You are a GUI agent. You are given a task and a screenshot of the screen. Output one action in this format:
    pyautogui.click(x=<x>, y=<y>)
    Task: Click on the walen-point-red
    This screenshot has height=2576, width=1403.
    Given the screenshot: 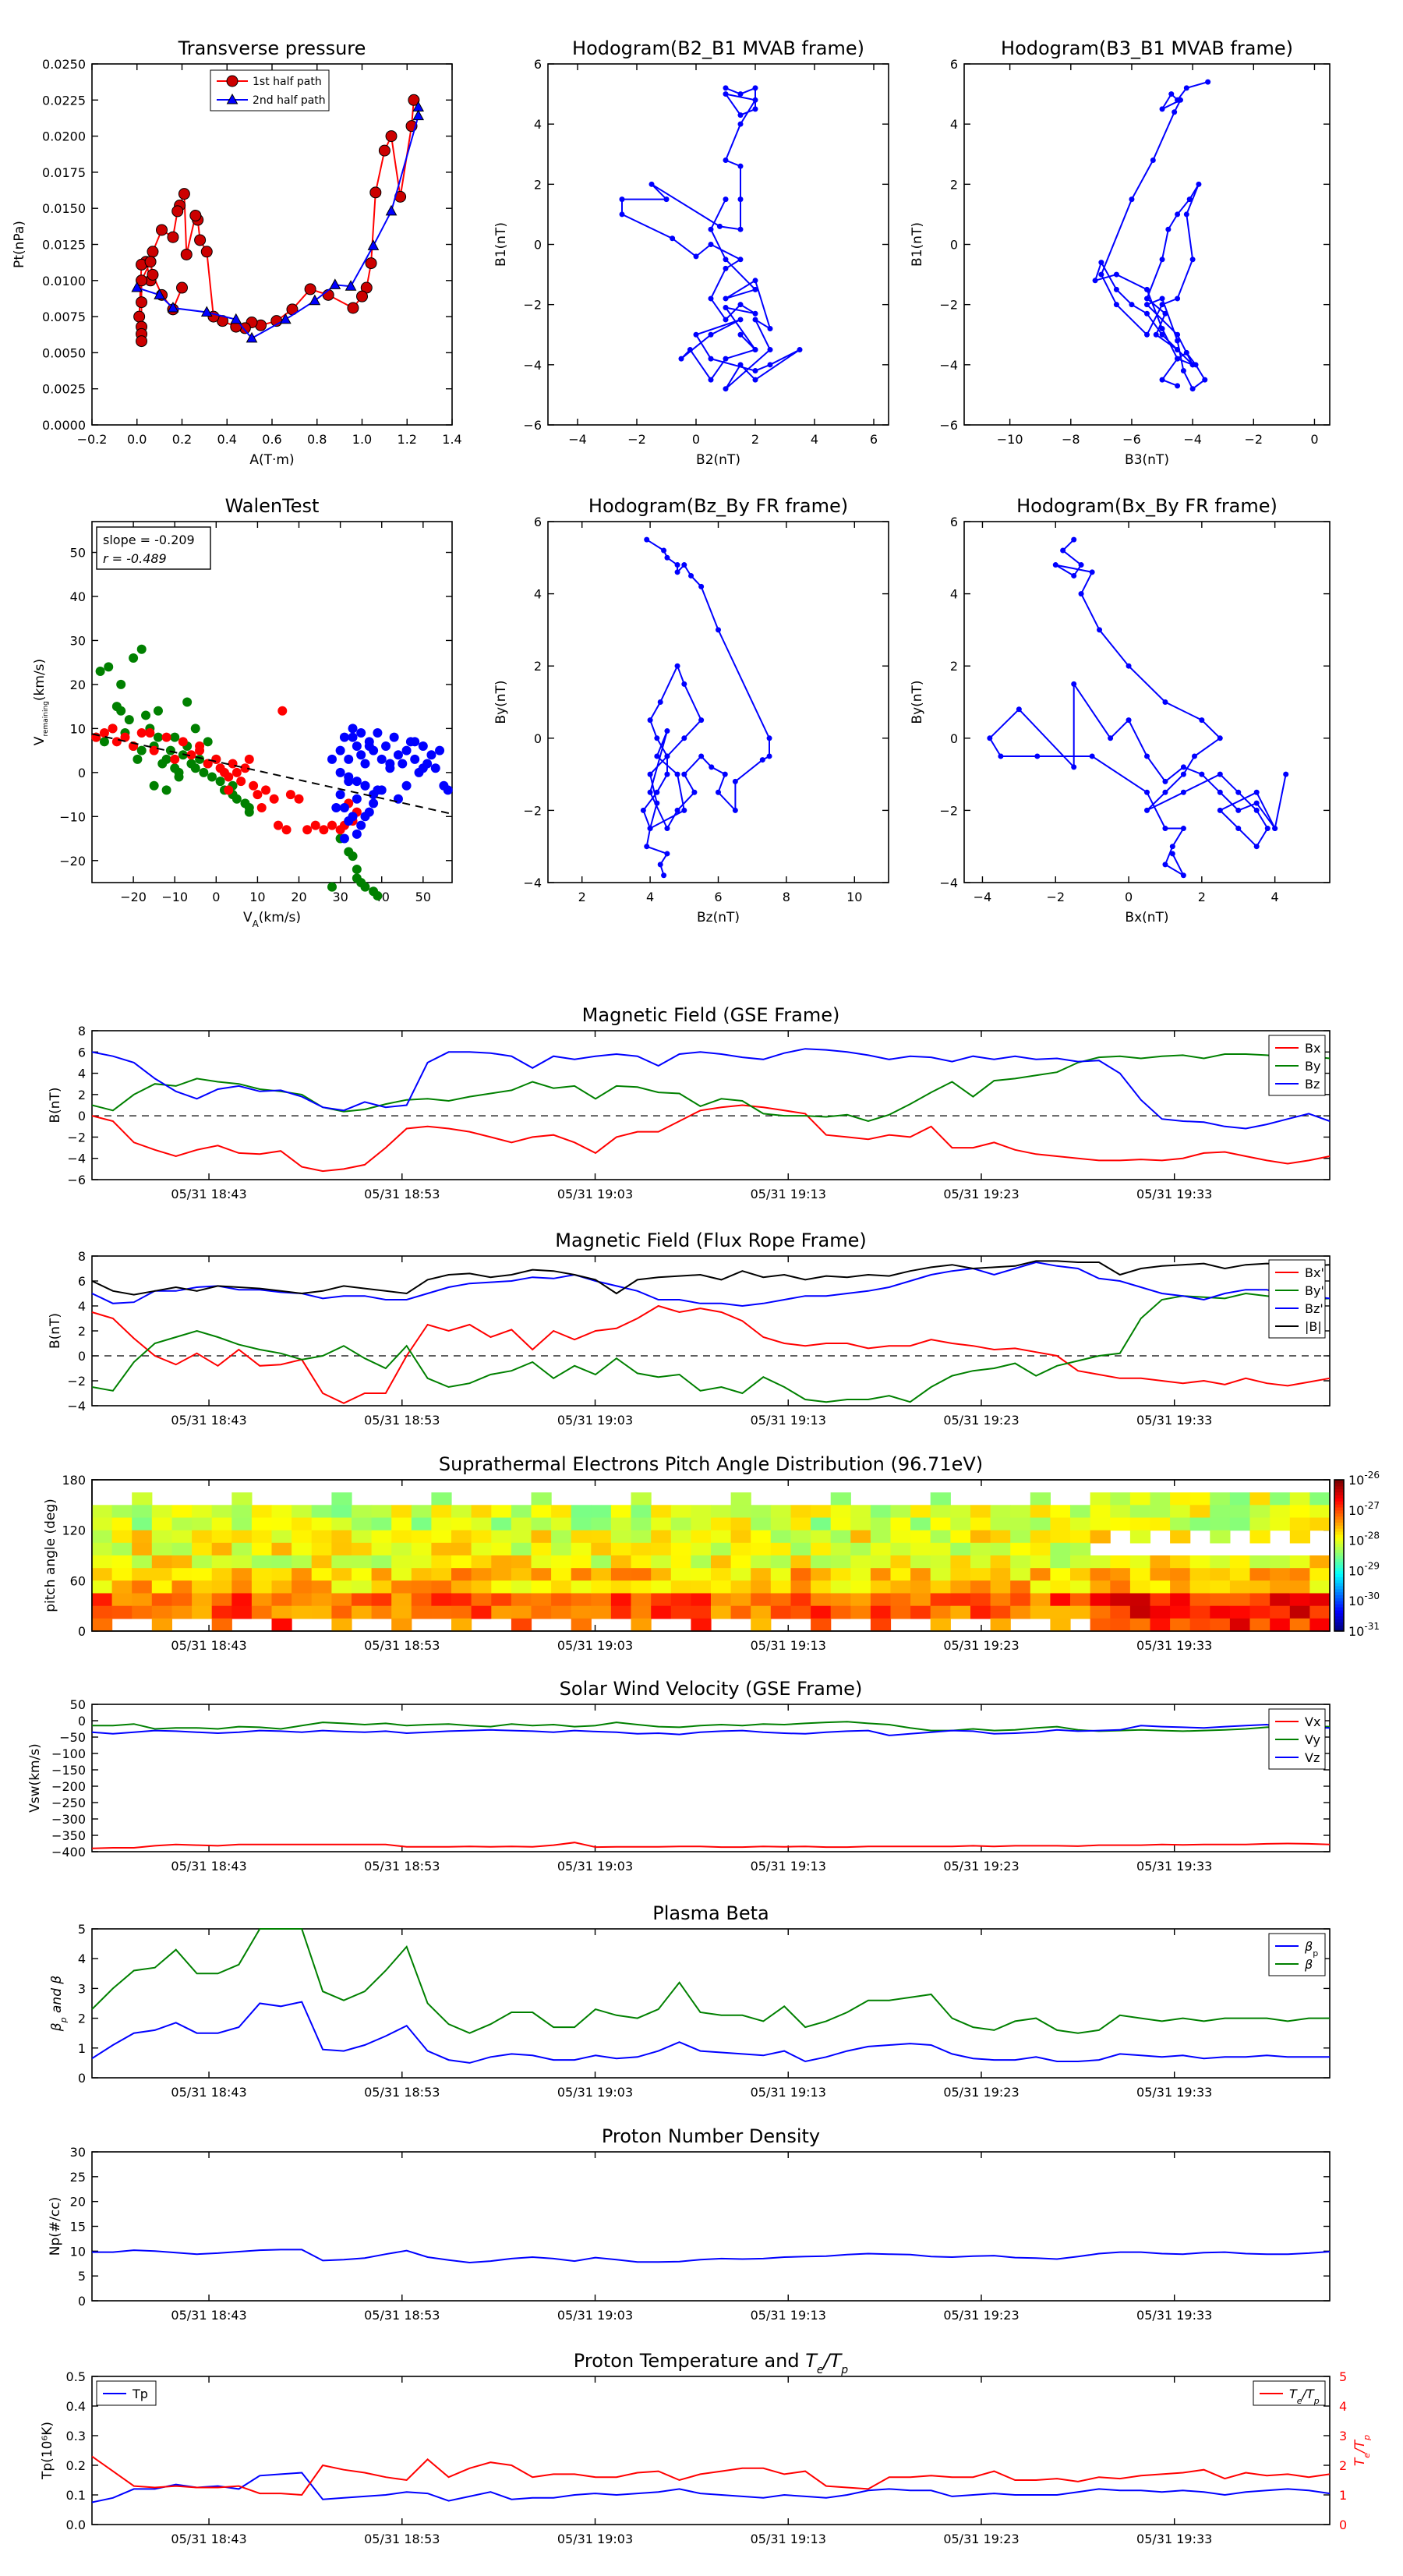 What is the action you would take?
    pyautogui.click(x=290, y=795)
    